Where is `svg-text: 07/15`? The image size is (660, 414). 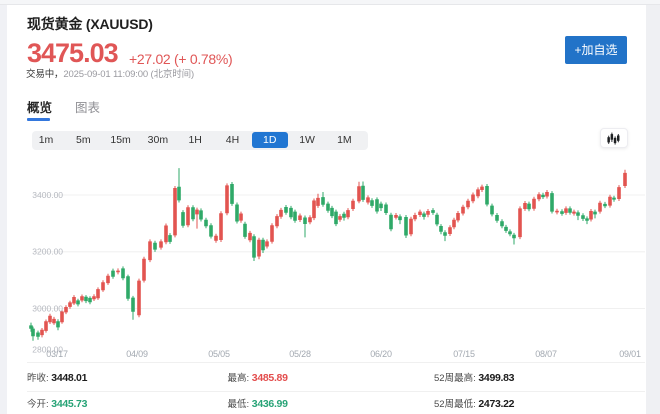 svg-text: 07/15 is located at coordinates (464, 354).